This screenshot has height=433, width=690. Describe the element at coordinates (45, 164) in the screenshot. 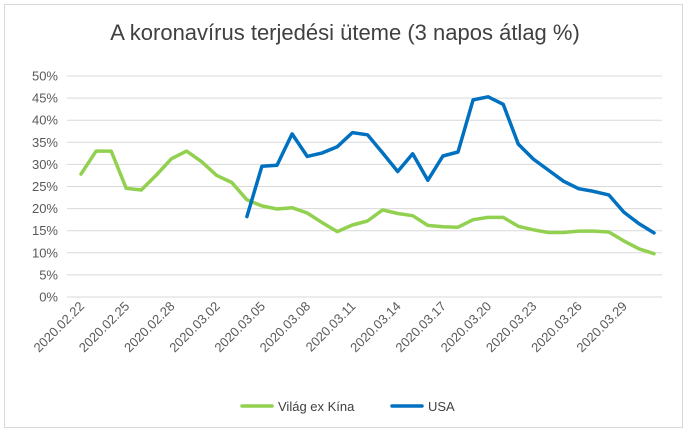

I see `y-tick-label: 30%` at that location.